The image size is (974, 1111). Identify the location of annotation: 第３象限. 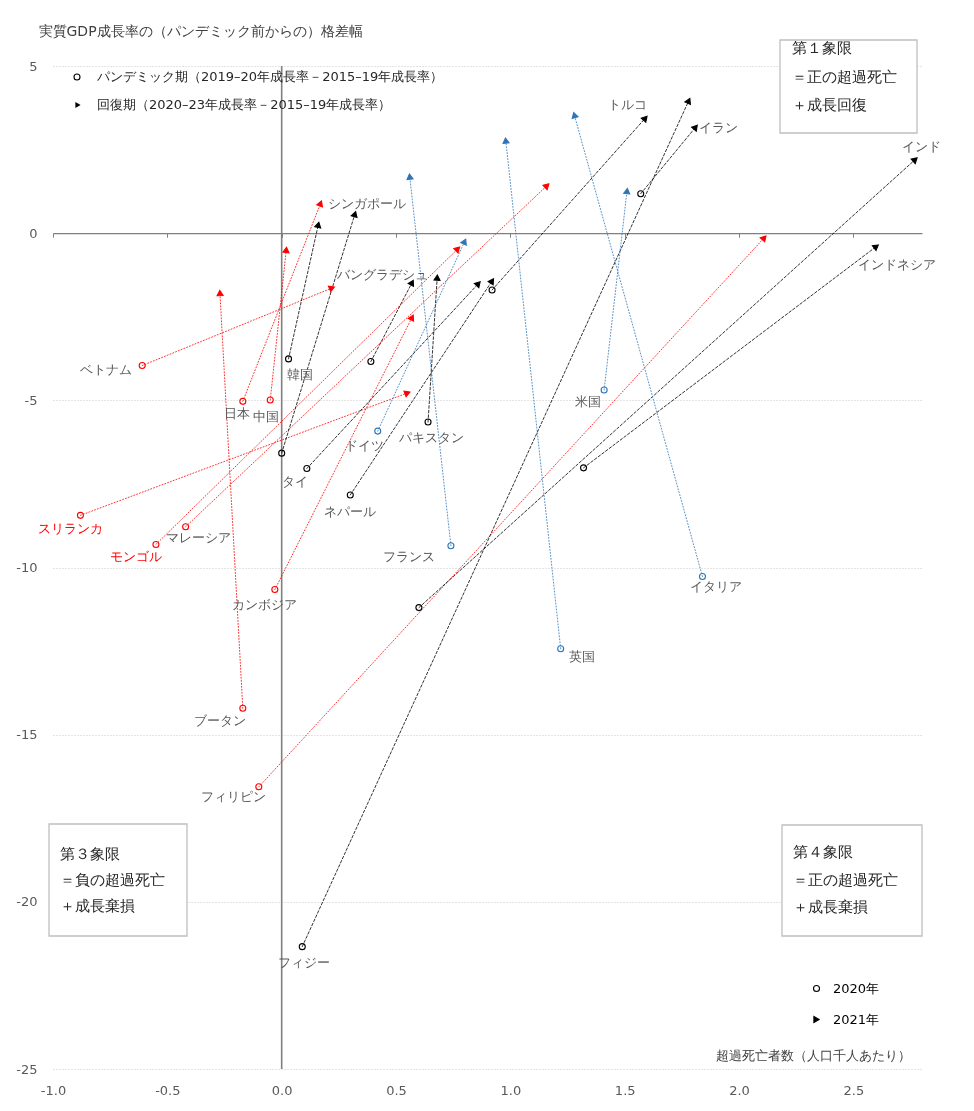
(90, 854).